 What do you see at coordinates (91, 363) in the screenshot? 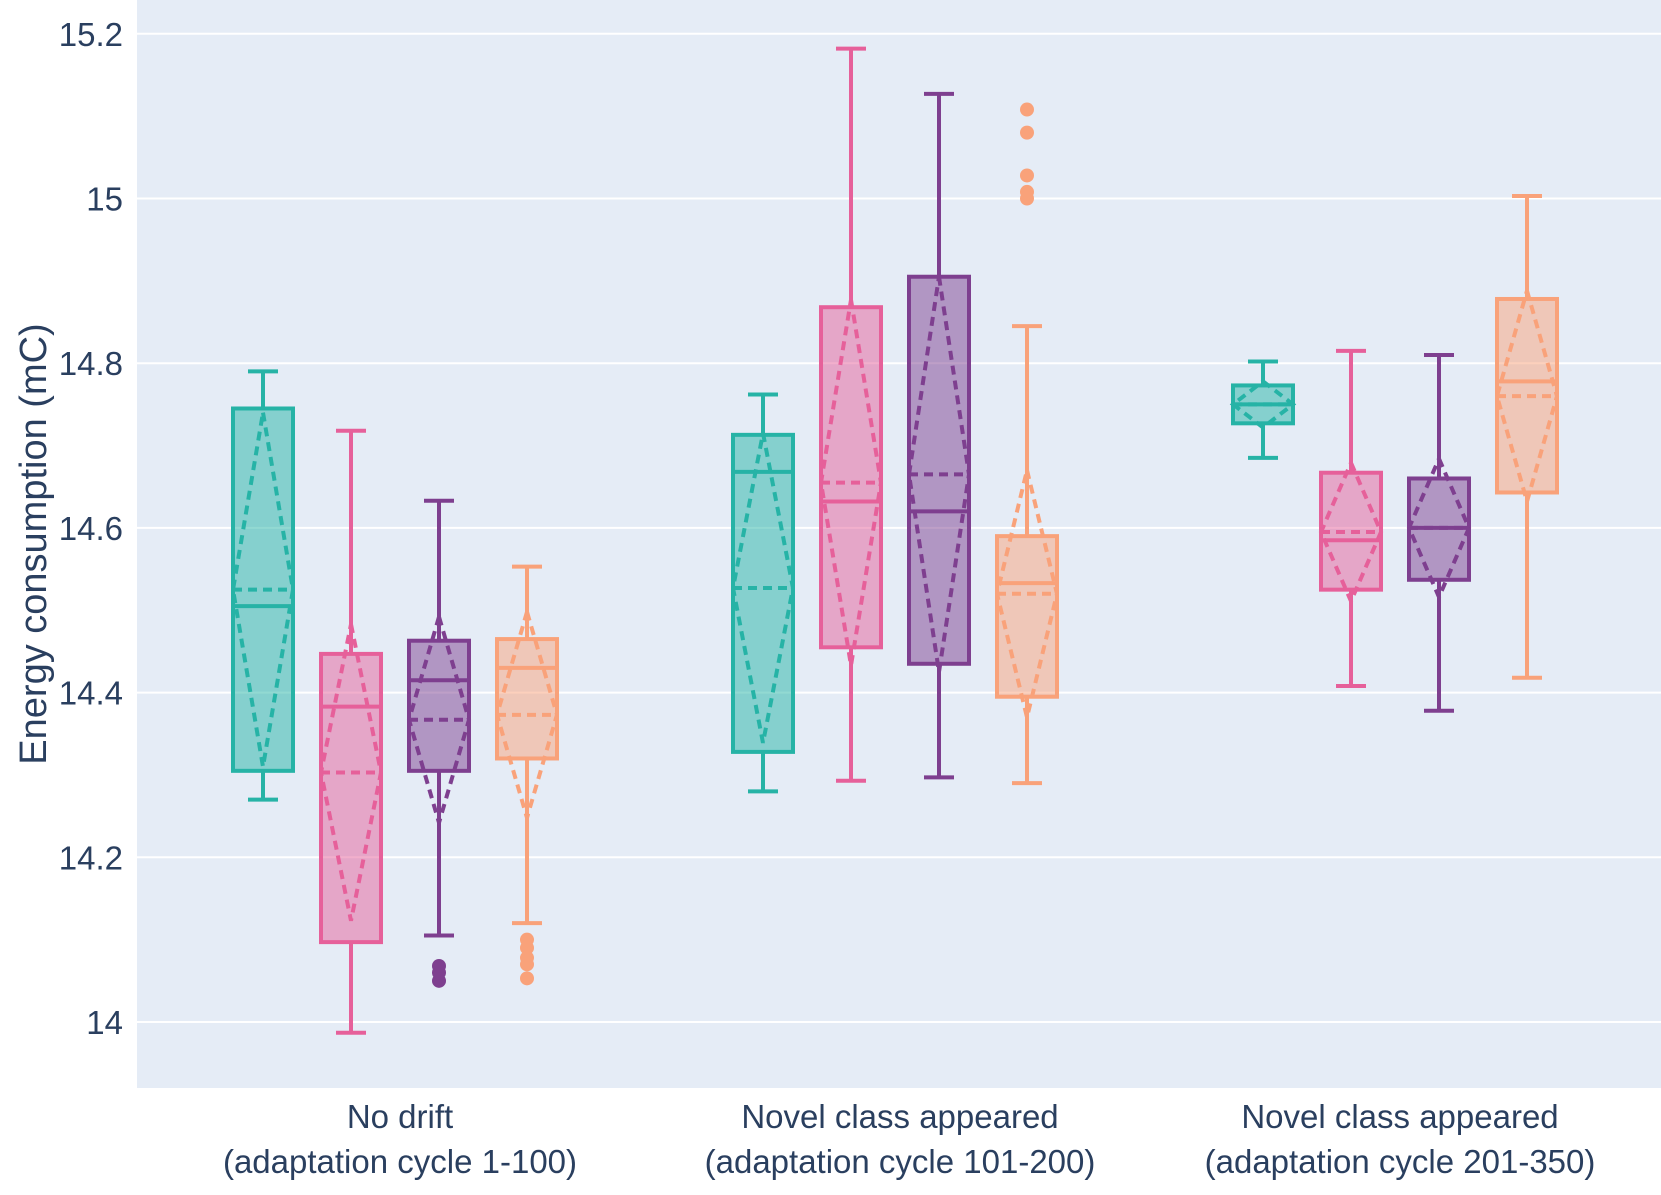
I see `y-tick-label: 14.8` at bounding box center [91, 363].